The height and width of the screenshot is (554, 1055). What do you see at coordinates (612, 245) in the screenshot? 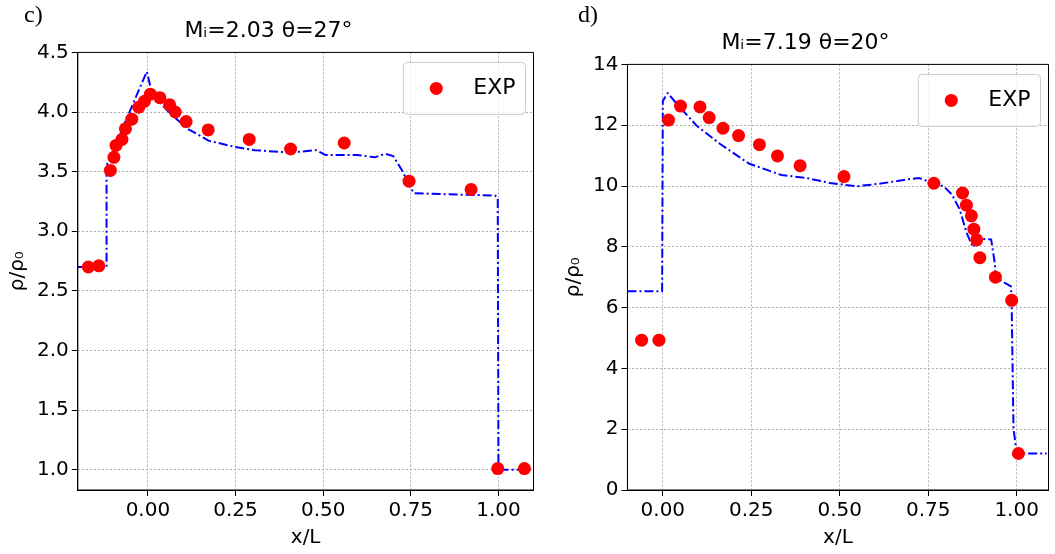
I see `y-tick-label: 8` at bounding box center [612, 245].